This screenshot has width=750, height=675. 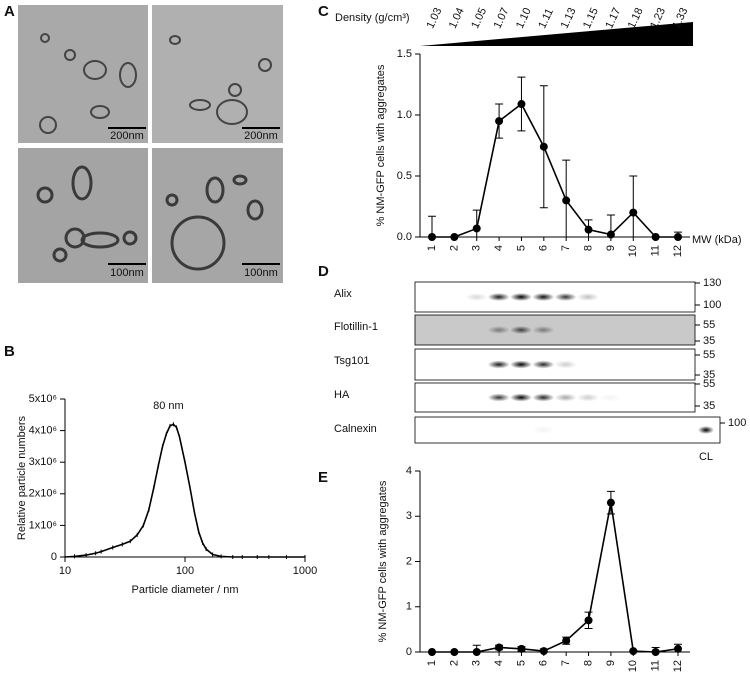 I want to click on marker-label: 130, so click(x=712, y=283).